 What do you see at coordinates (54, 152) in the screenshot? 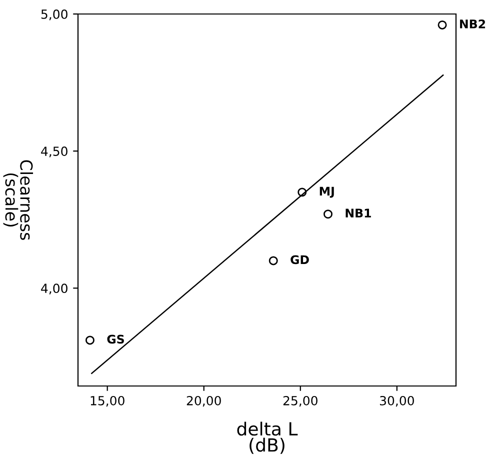
I see `y-tick-label: 4,50` at bounding box center [54, 152].